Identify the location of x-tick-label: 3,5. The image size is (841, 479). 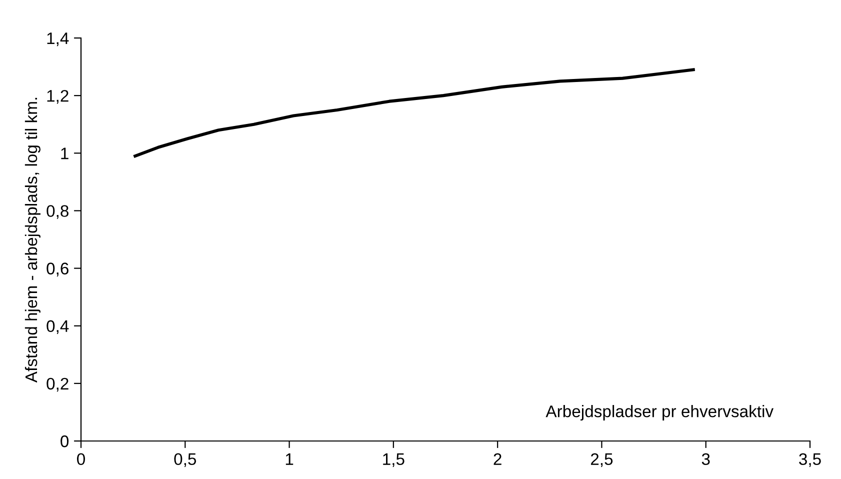
(810, 460).